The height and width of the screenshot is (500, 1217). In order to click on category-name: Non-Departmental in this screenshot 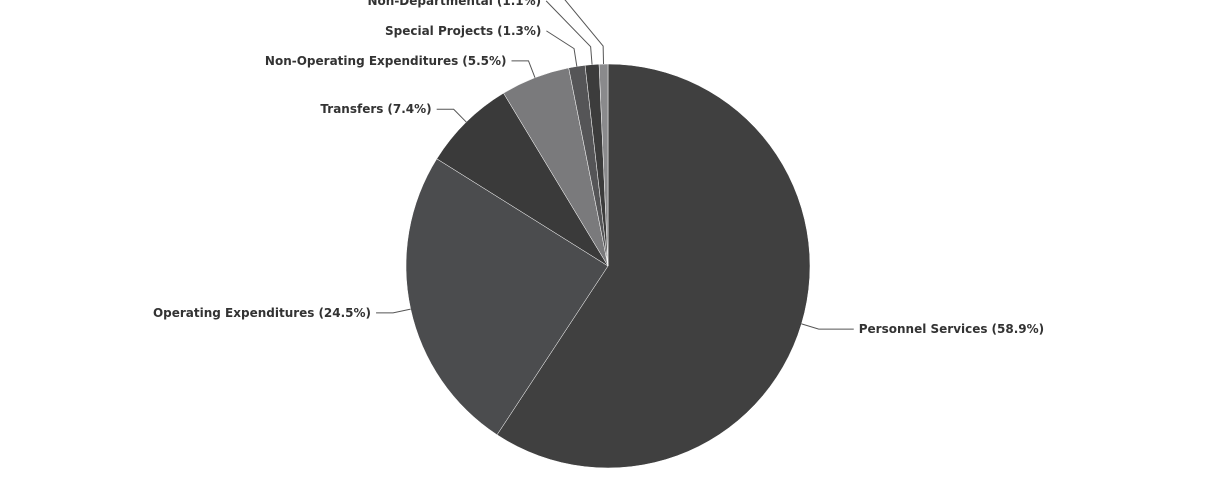, I will do `click(430, 3)`.